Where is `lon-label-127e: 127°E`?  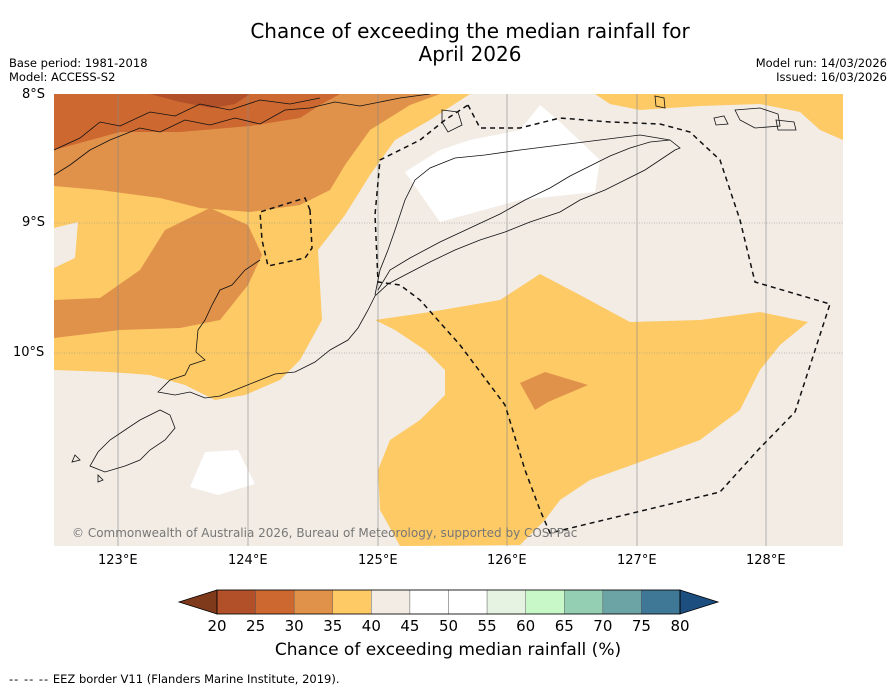
lon-label-127e: 127°E is located at coordinates (637, 560).